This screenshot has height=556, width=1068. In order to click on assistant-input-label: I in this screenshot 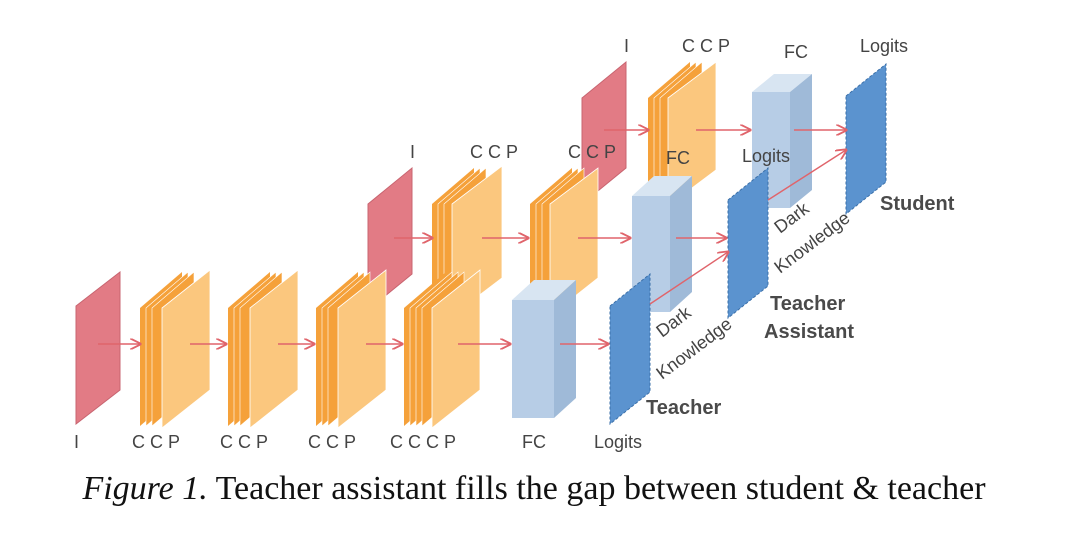, I will do `click(412, 152)`.